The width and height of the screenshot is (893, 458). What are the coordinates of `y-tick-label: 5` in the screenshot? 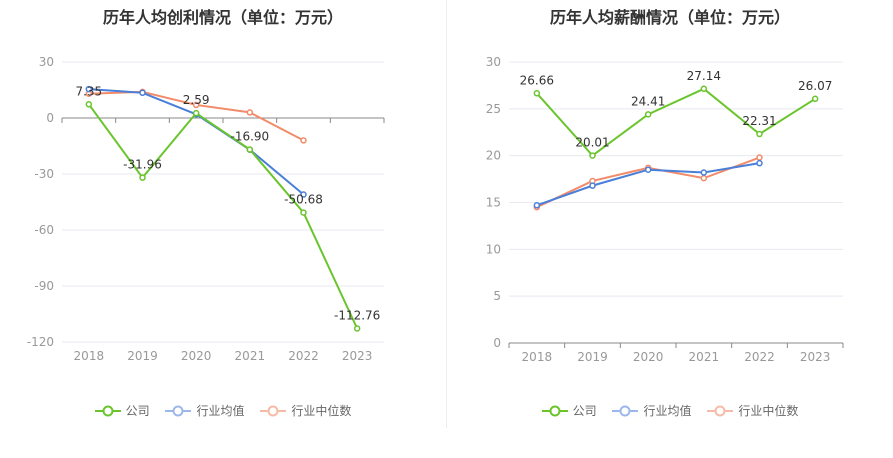 It's located at (497, 296).